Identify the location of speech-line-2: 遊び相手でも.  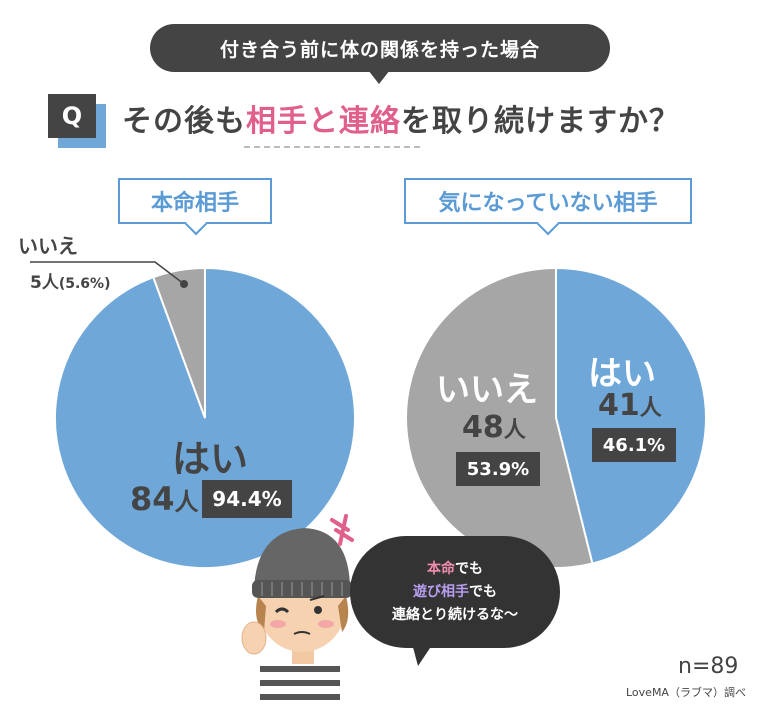
(455, 592).